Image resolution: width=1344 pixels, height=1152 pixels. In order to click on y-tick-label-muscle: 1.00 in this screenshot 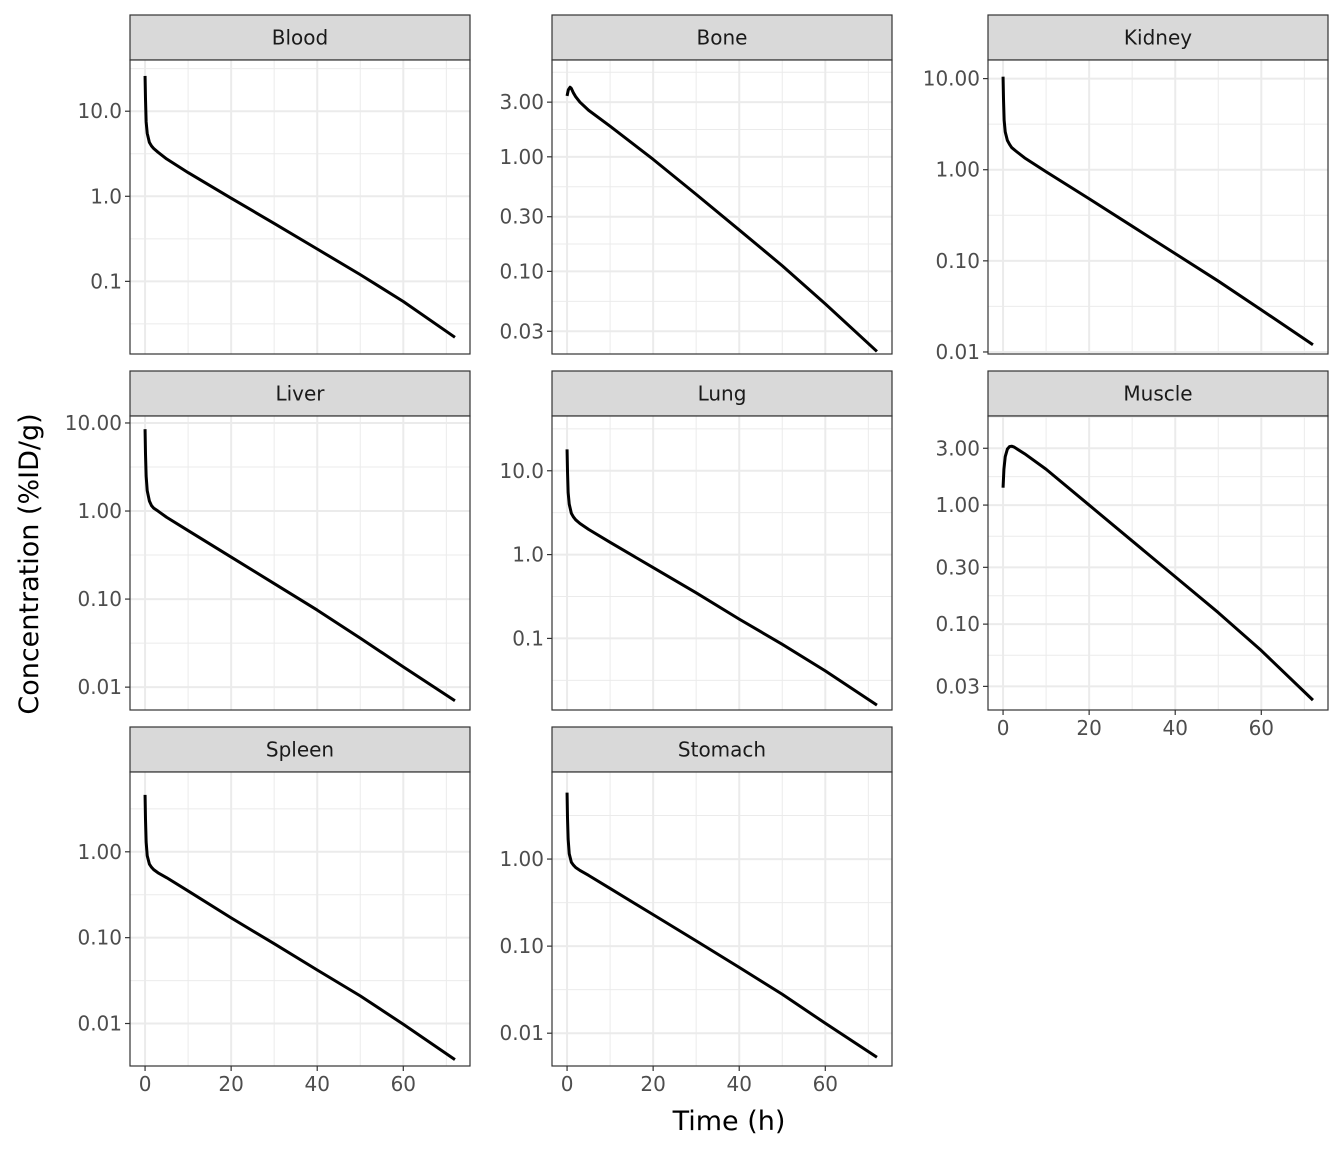, I will do `click(957, 505)`.